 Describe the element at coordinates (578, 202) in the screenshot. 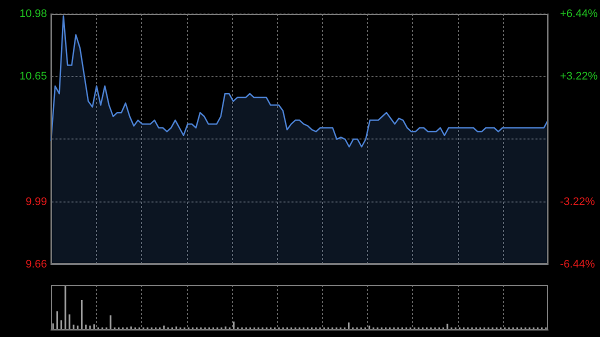

I see `y2-tick-label: -3.22%` at that location.